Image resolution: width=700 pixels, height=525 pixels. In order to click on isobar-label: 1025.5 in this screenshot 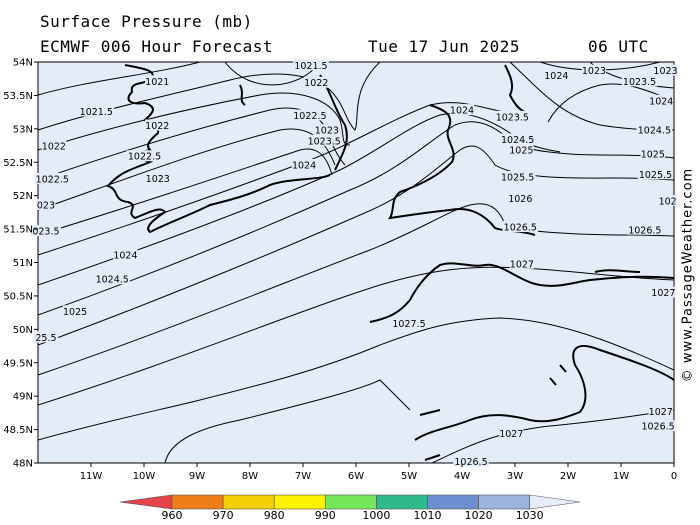, I will do `click(517, 177)`.